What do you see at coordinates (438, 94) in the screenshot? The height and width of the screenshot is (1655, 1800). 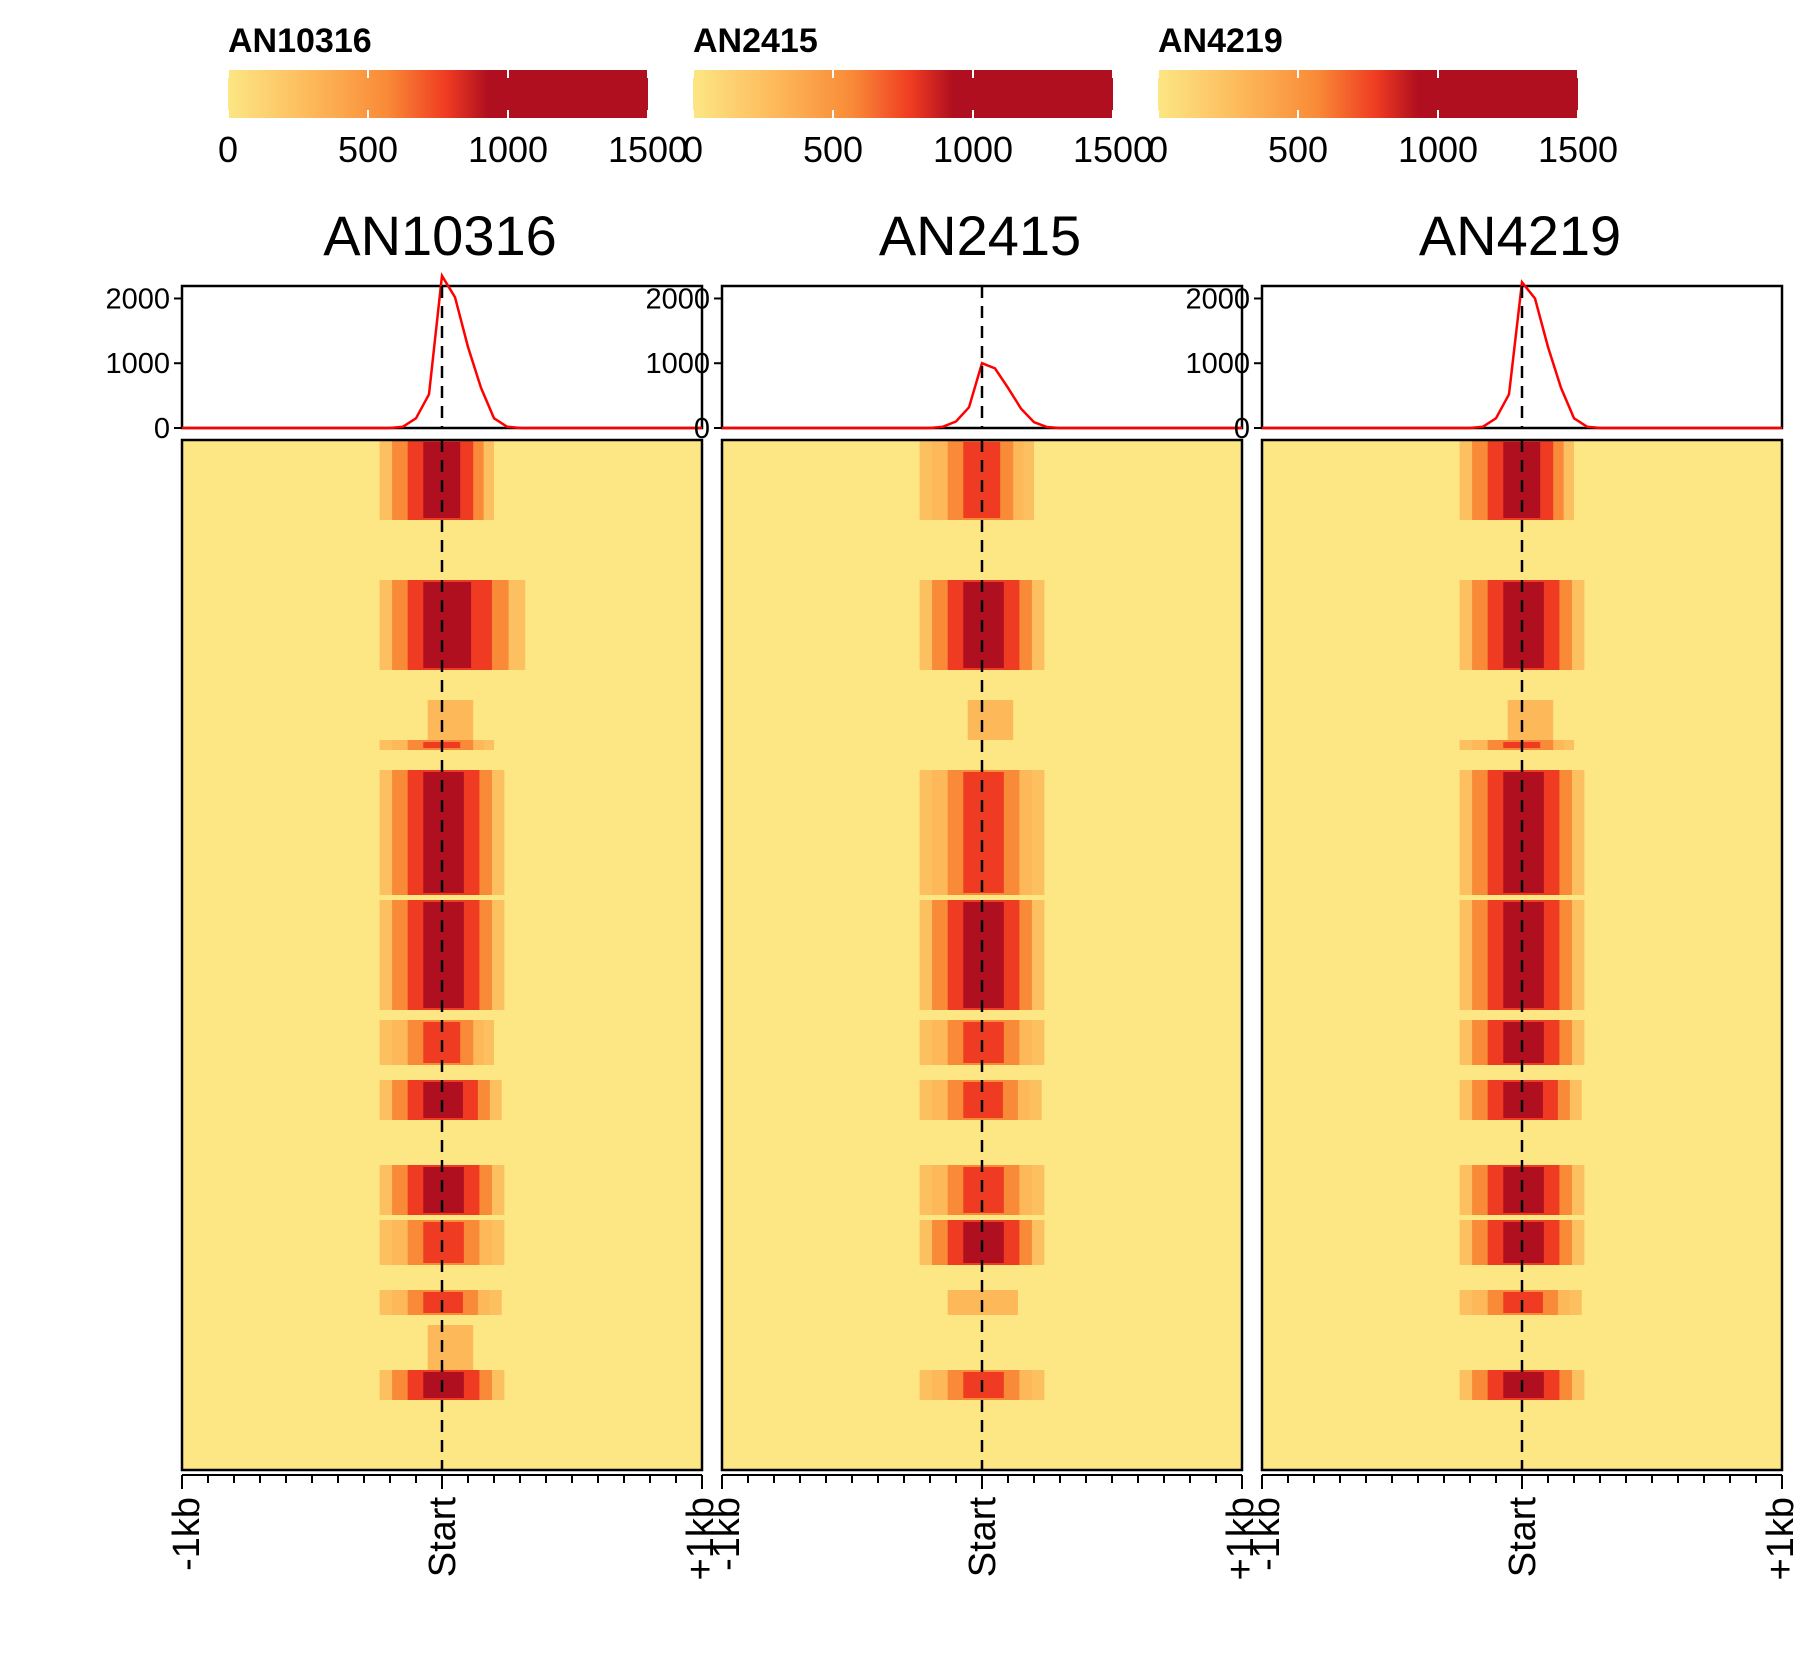 I see `legend-colorbar-an10316` at bounding box center [438, 94].